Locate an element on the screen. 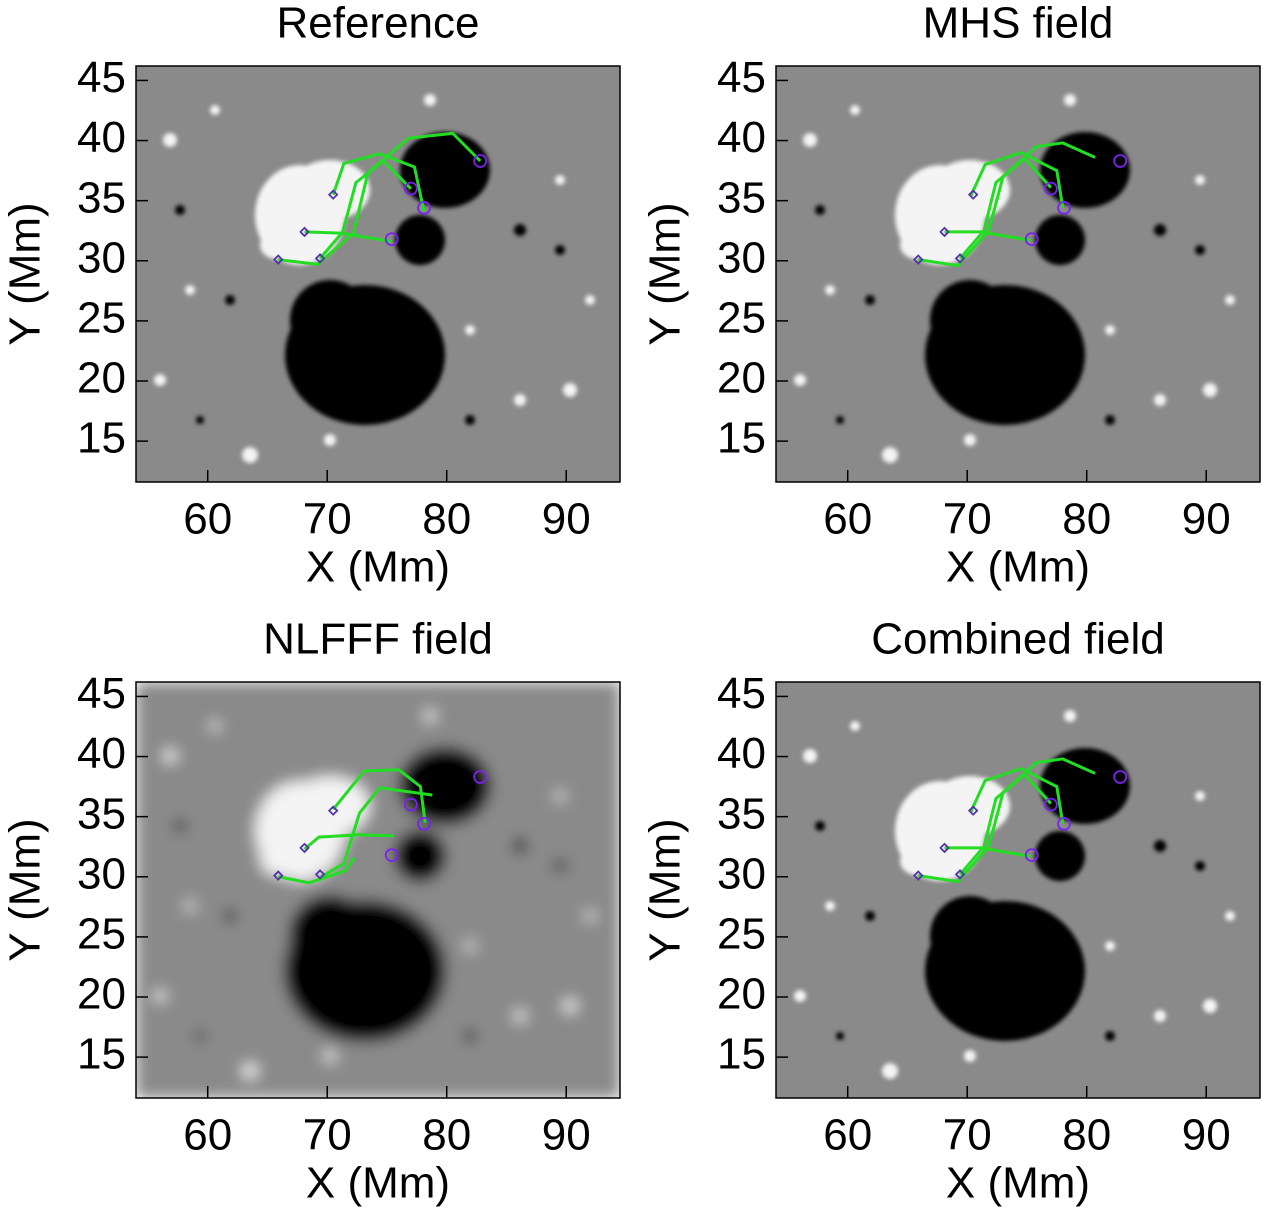 This screenshot has height=1211, width=1266. panel-title: Combined field is located at coordinates (1018, 639).